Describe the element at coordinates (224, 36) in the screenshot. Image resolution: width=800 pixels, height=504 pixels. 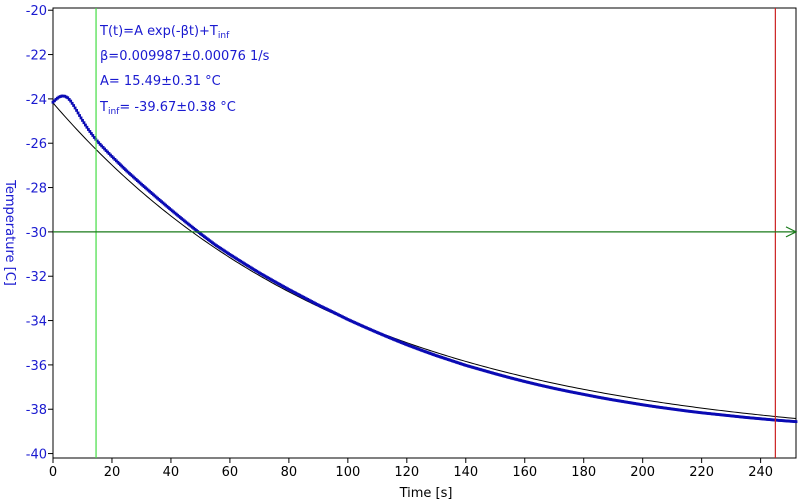
I see `formula-sub: inf` at that location.